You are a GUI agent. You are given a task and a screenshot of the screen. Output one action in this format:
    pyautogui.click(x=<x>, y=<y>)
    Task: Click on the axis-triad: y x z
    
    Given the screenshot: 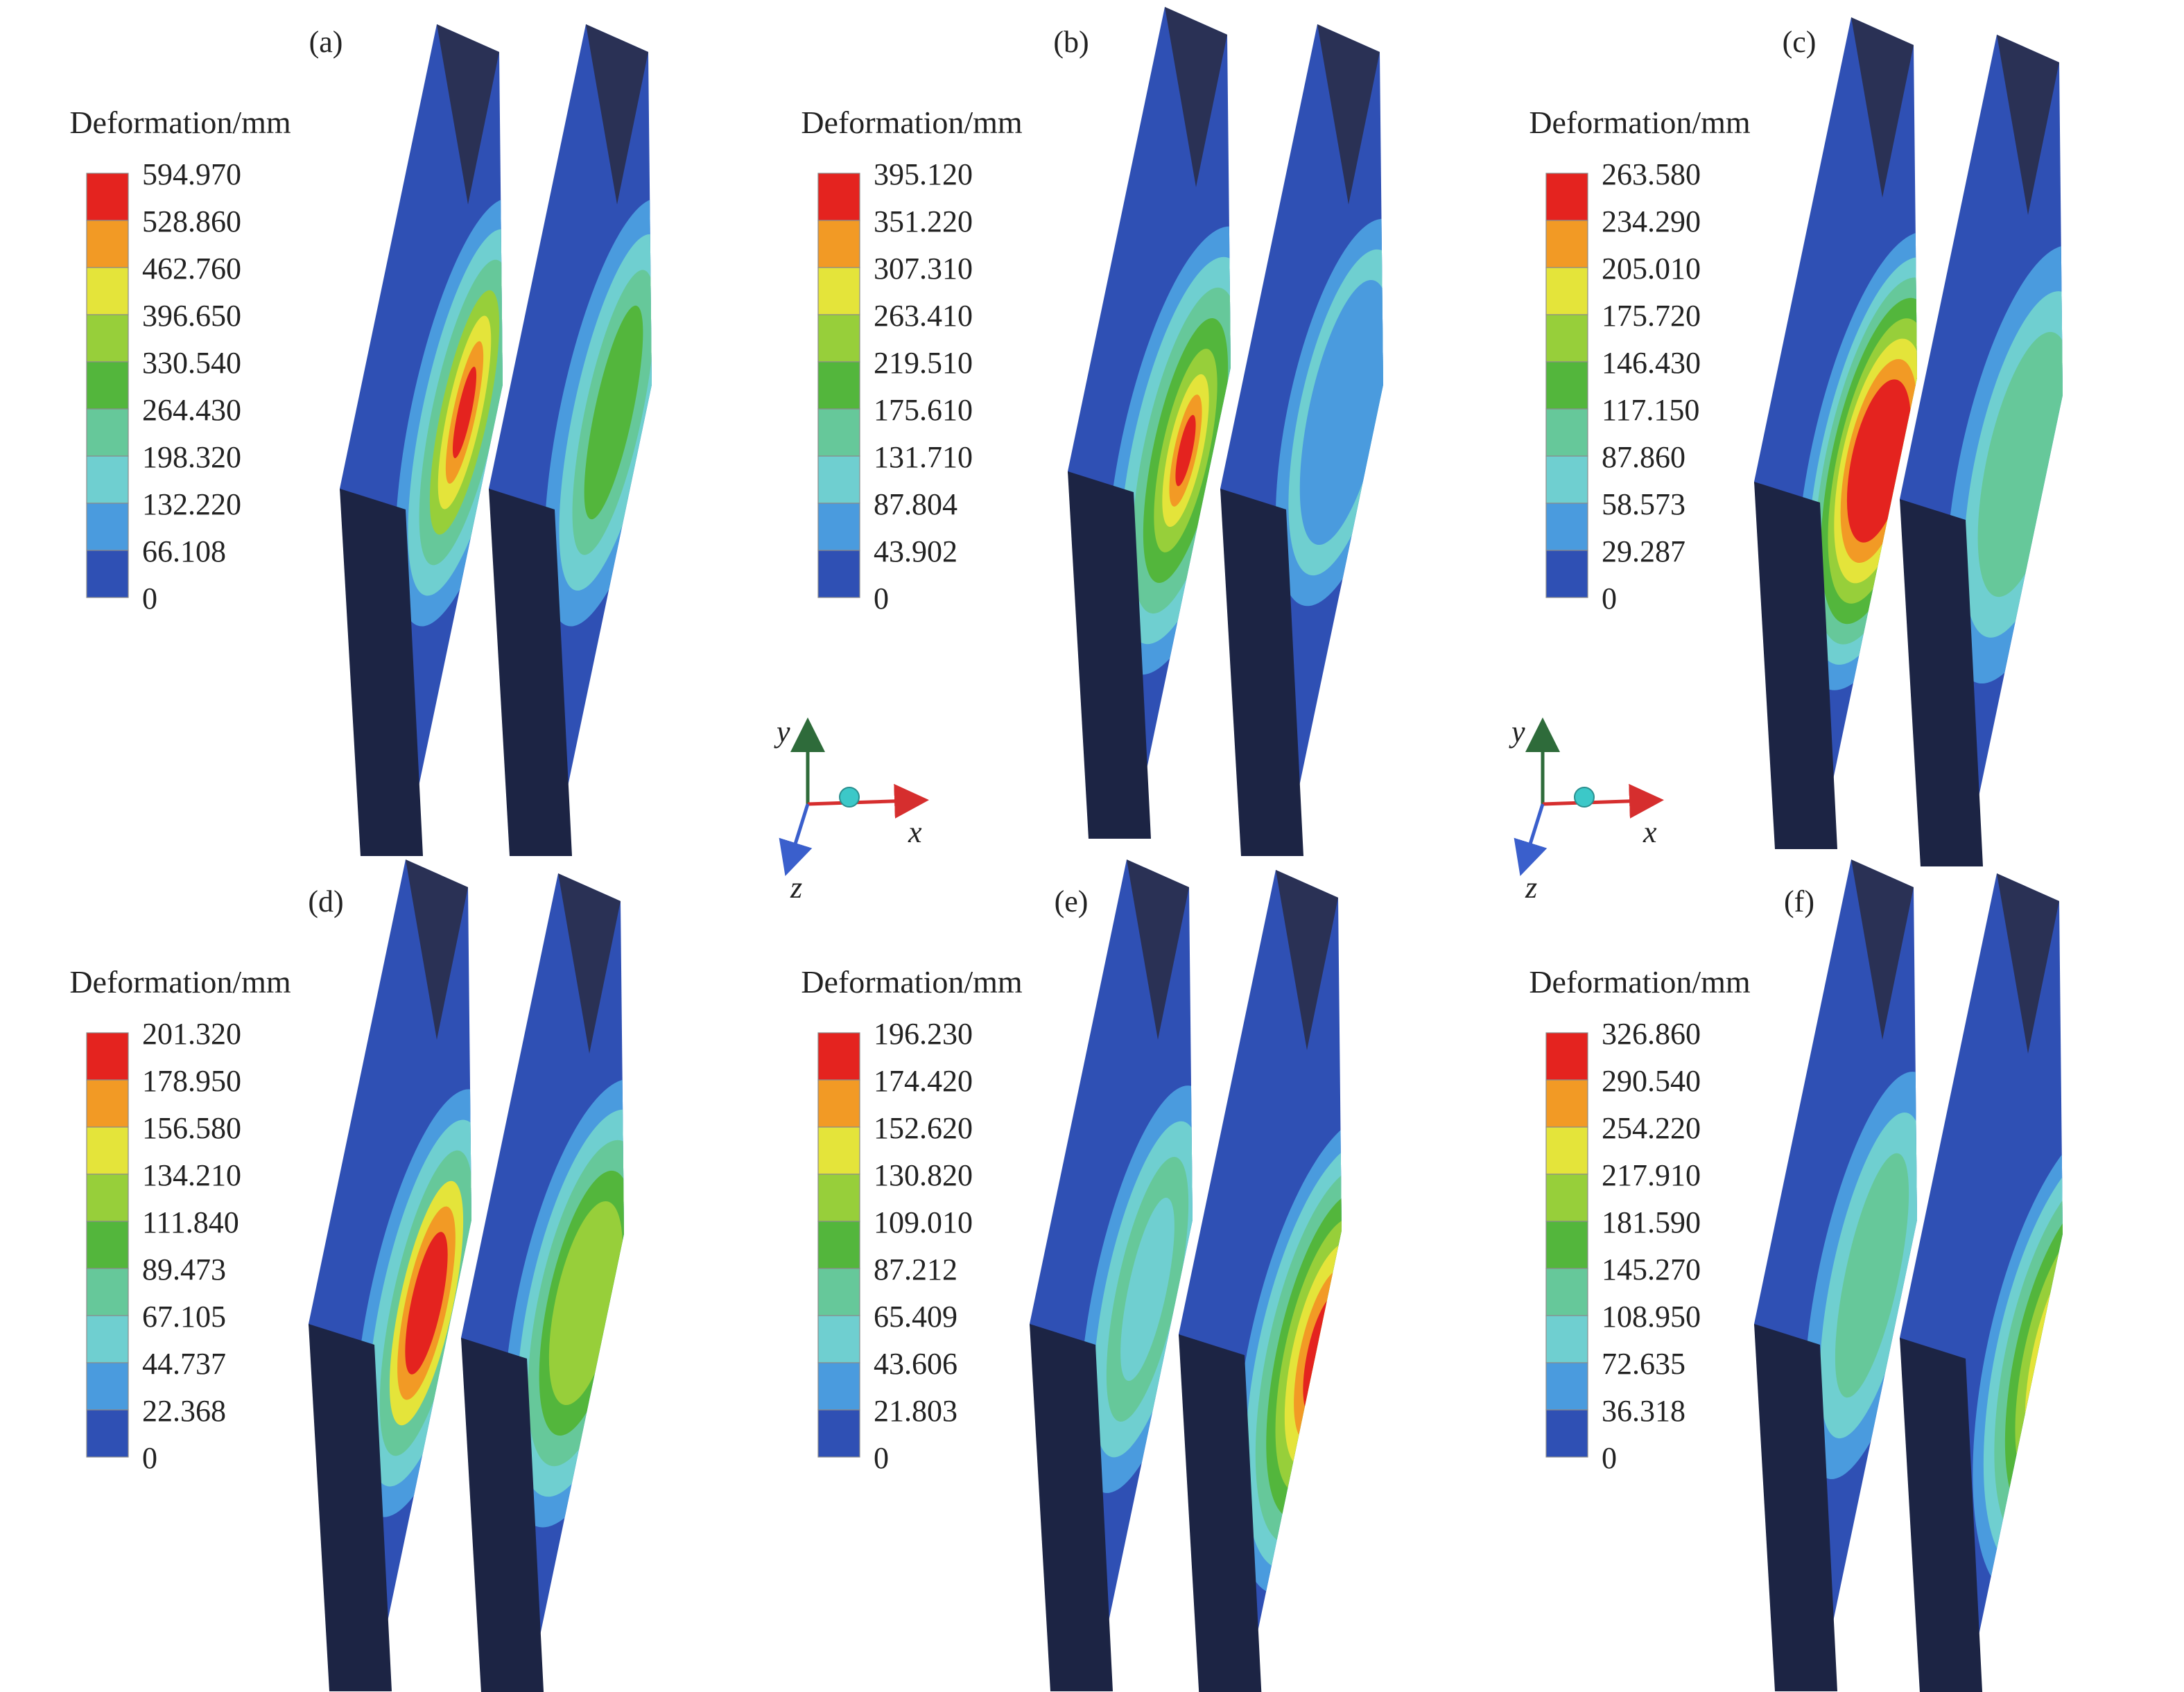 What is the action you would take?
    pyautogui.click(x=851, y=810)
    